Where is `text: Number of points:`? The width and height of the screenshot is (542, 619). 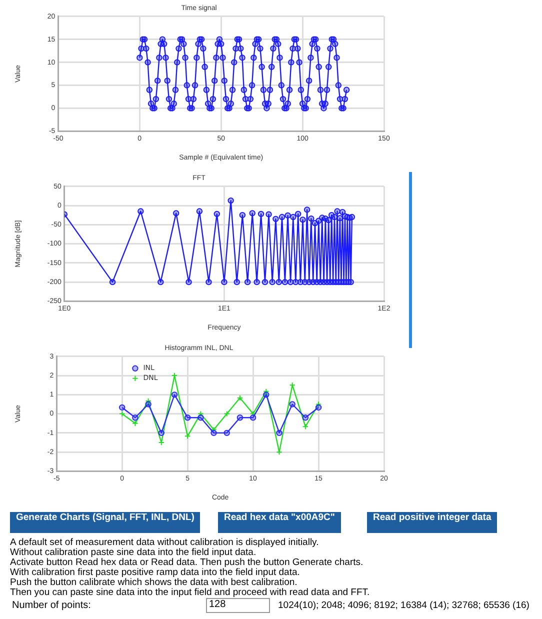 text: Number of points: is located at coordinates (51, 605).